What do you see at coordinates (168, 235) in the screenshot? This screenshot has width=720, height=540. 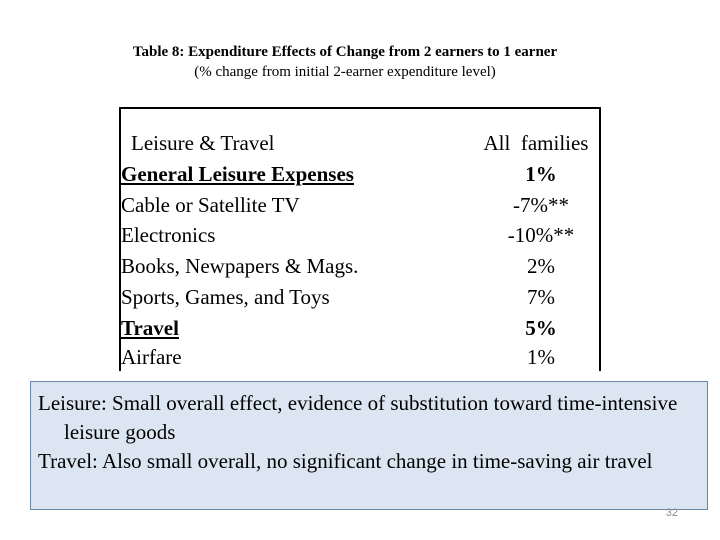 I see `row-label-electronics: Electronics` at bounding box center [168, 235].